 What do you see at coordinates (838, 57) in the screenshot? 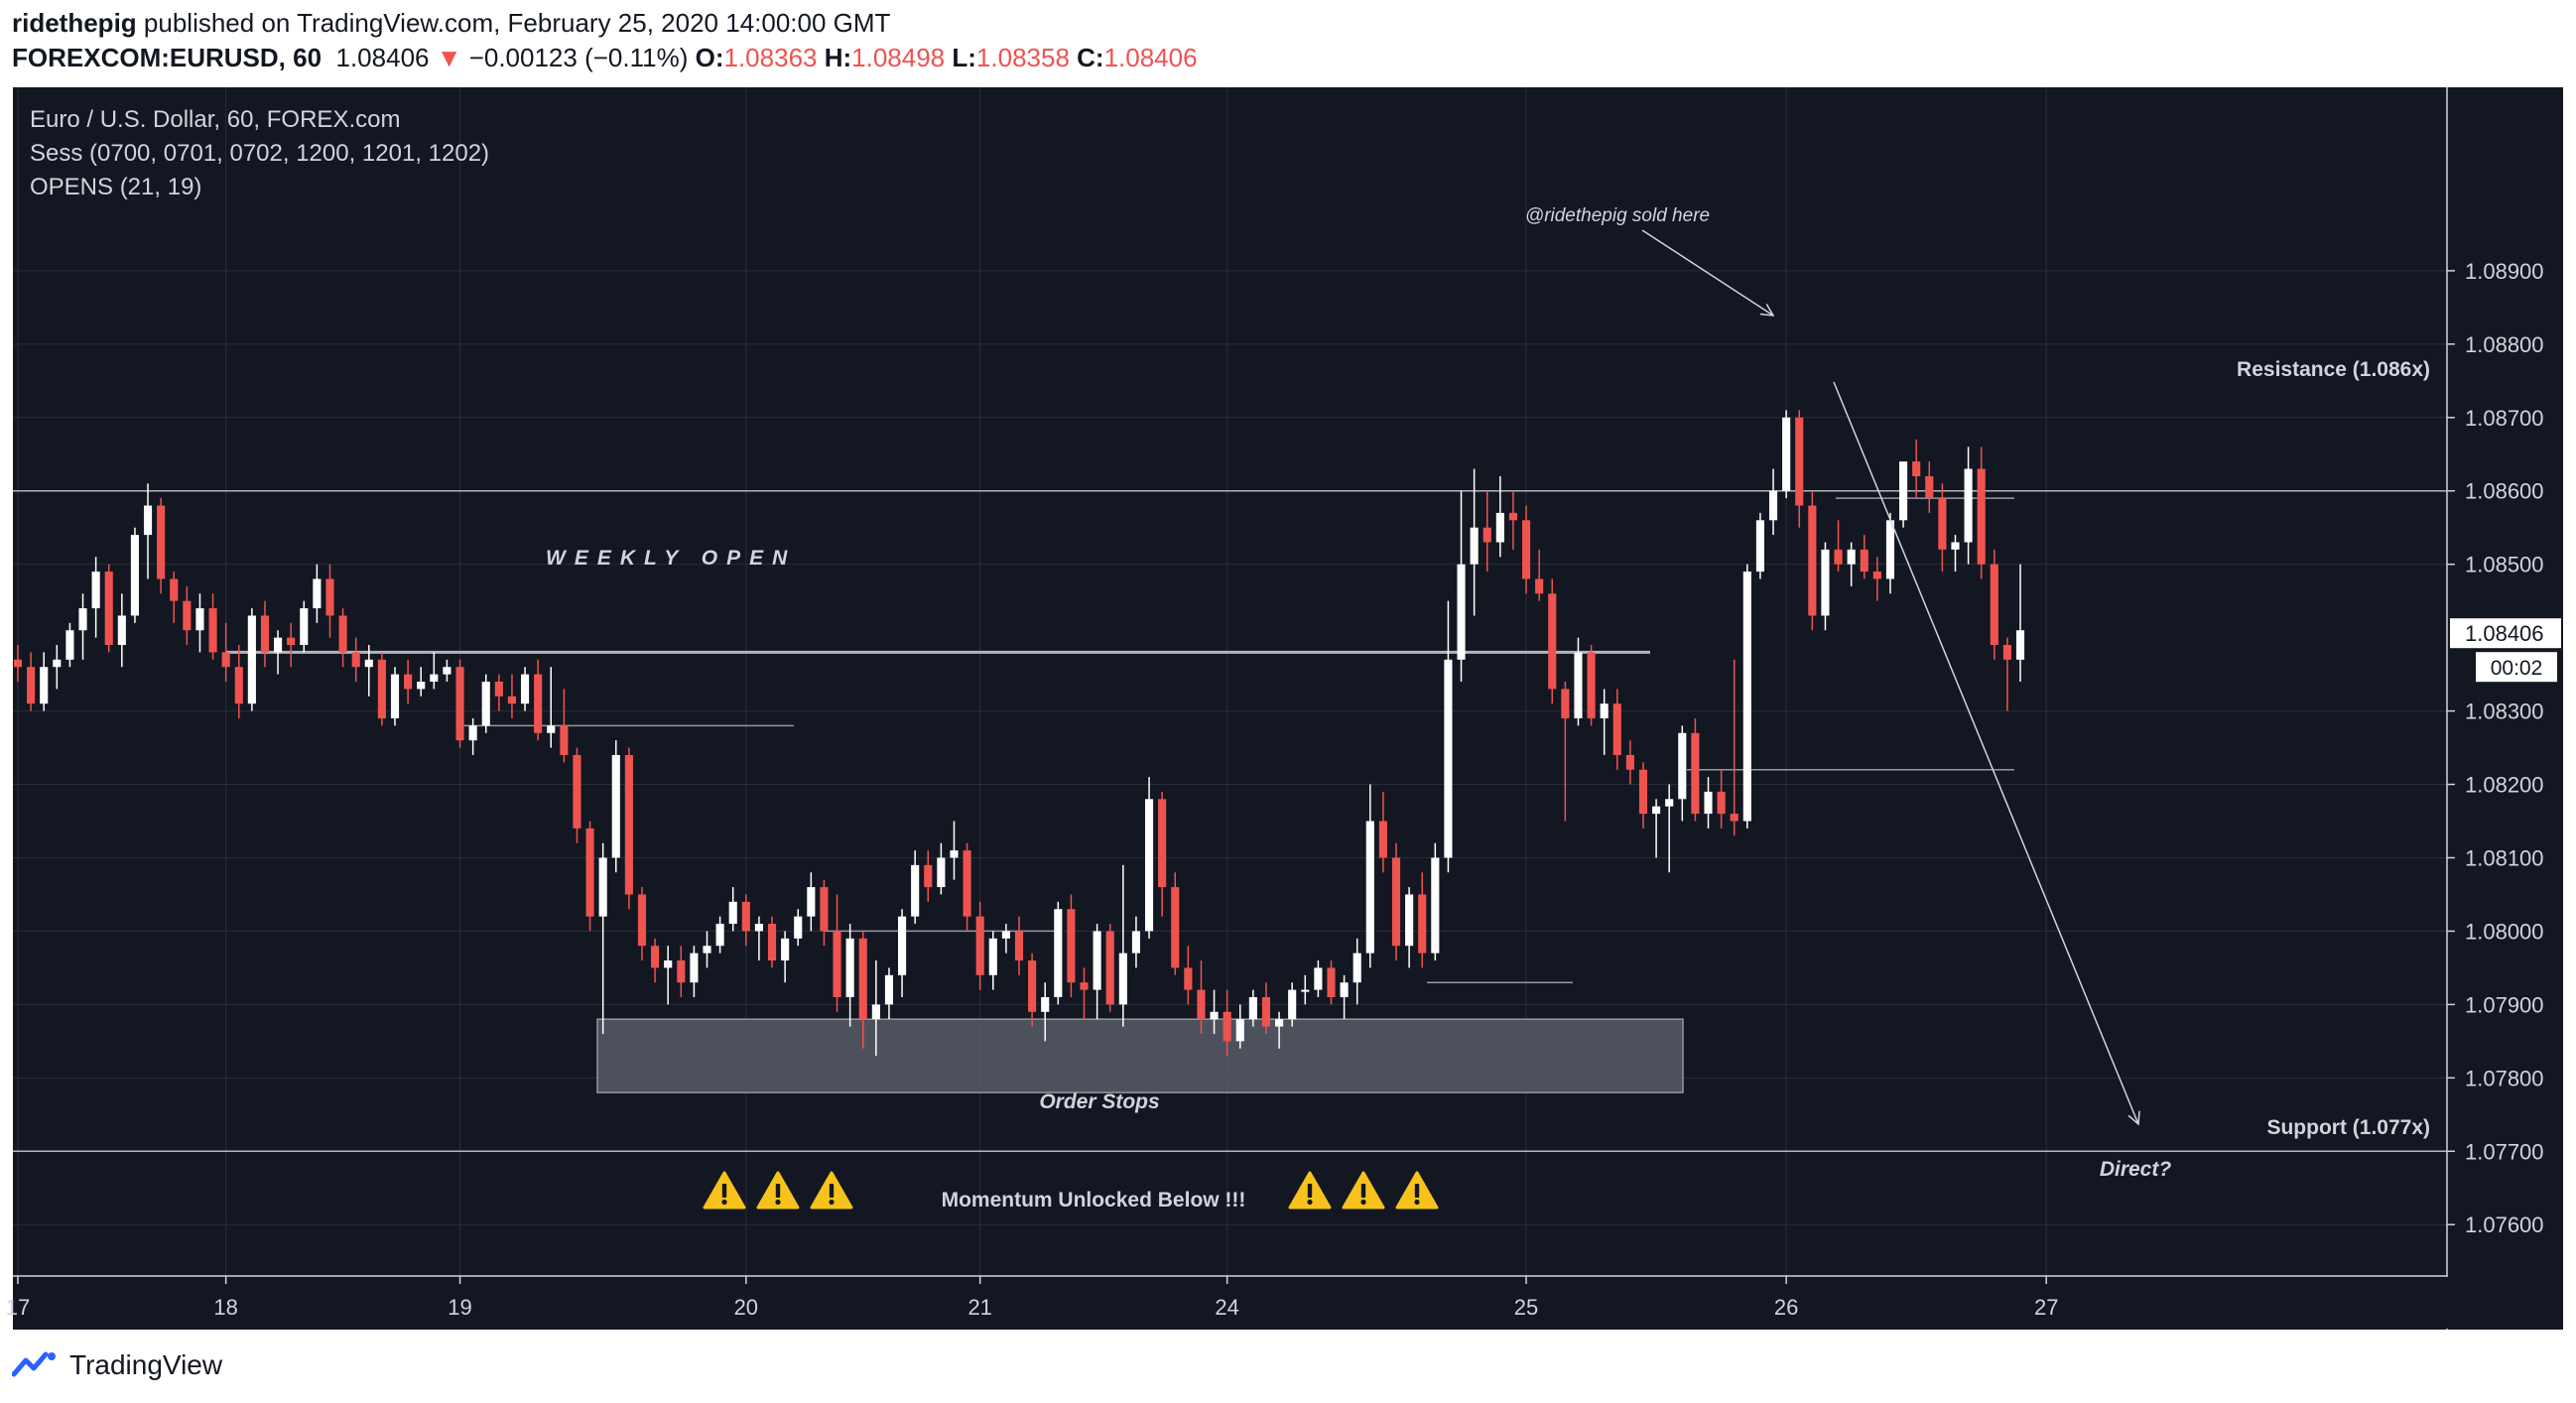
I see `high-label: H:` at bounding box center [838, 57].